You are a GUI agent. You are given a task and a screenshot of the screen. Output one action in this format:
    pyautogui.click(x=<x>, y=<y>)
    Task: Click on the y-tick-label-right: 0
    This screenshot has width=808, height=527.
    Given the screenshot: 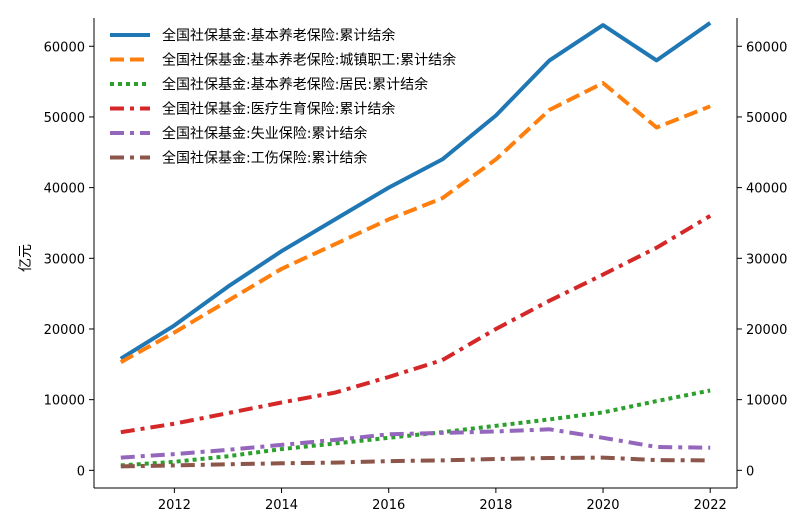 What is the action you would take?
    pyautogui.click(x=750, y=471)
    